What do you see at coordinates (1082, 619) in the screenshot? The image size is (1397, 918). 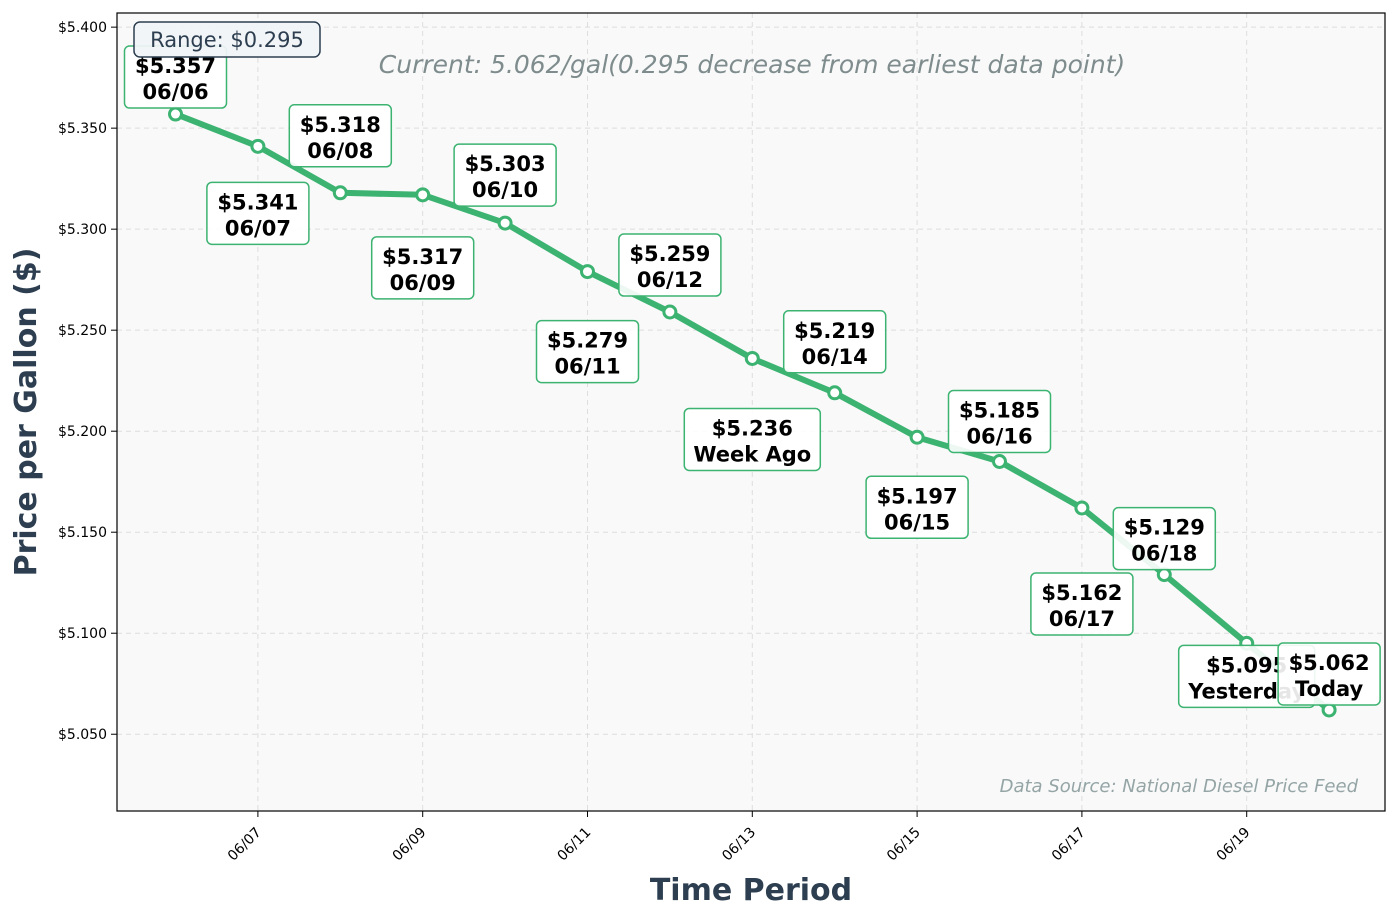 I see `annotation-date: 06/17` at bounding box center [1082, 619].